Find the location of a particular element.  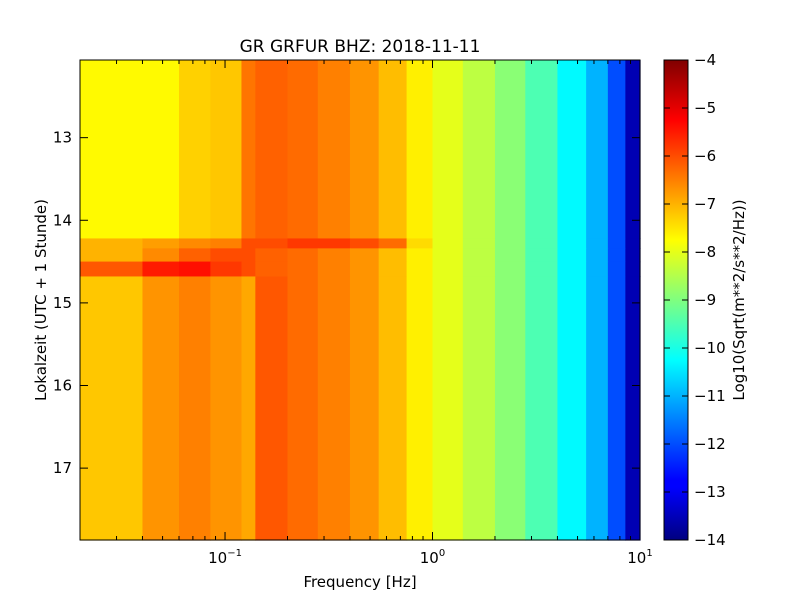

colorbar-tick-label: −5 is located at coordinates (705, 108).